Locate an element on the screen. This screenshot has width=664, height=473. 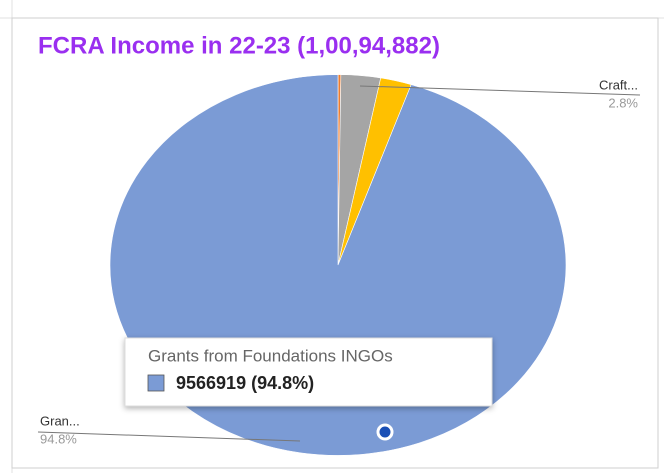
hover-marker is located at coordinates (385, 432).